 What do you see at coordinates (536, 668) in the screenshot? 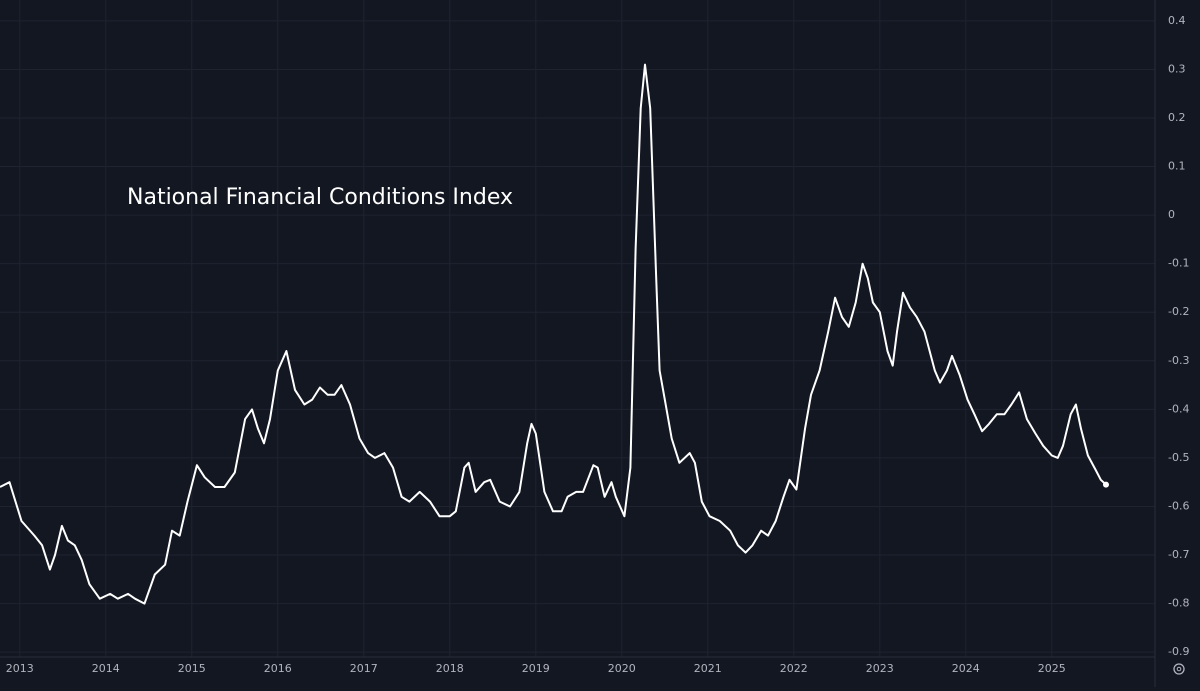
I see `x-tick-label: 2019` at bounding box center [536, 668].